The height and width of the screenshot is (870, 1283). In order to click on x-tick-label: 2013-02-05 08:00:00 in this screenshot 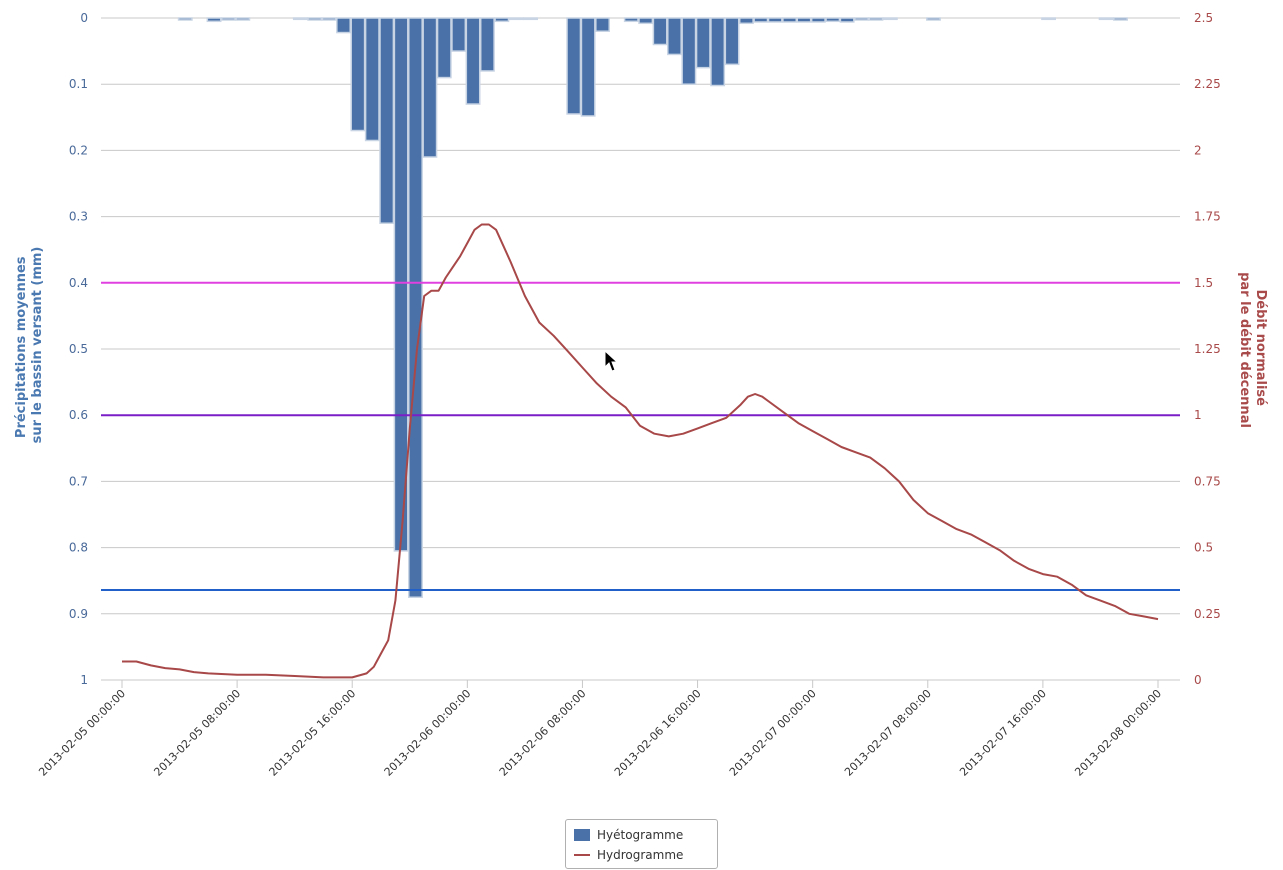, I will do `click(197, 733)`.